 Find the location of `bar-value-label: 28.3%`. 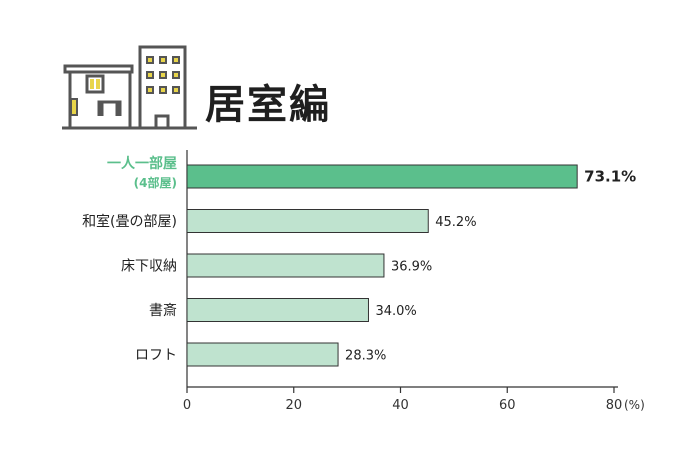

bar-value-label: 28.3% is located at coordinates (365, 356).